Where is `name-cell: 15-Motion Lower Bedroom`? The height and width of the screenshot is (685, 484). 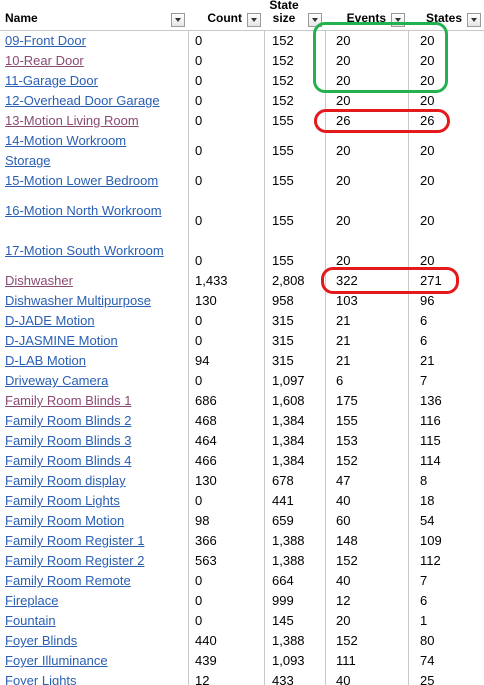 name-cell: 15-Motion Lower Bedroom is located at coordinates (92, 181).